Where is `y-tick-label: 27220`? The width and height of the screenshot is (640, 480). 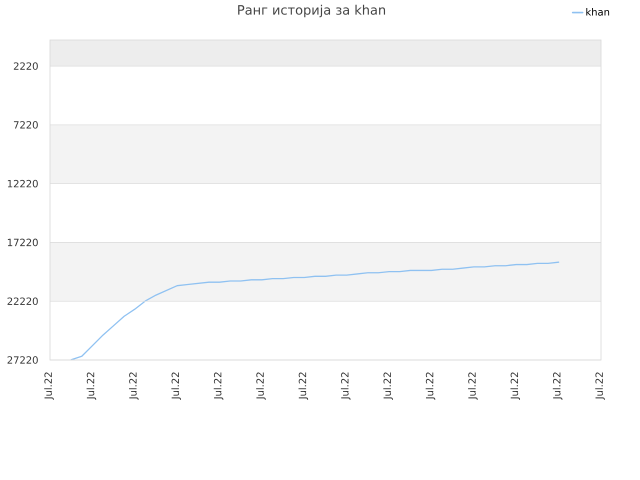
y-tick-label: 27220 is located at coordinates (23, 360).